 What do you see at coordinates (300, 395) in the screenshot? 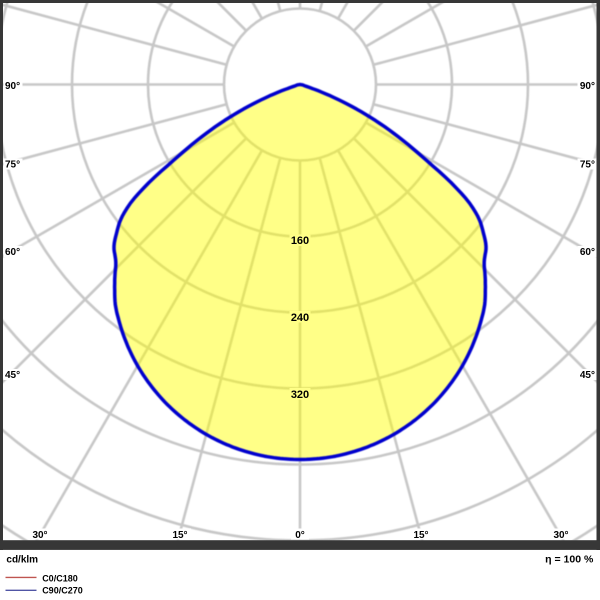
I see `svg-text: 320` at bounding box center [300, 395].